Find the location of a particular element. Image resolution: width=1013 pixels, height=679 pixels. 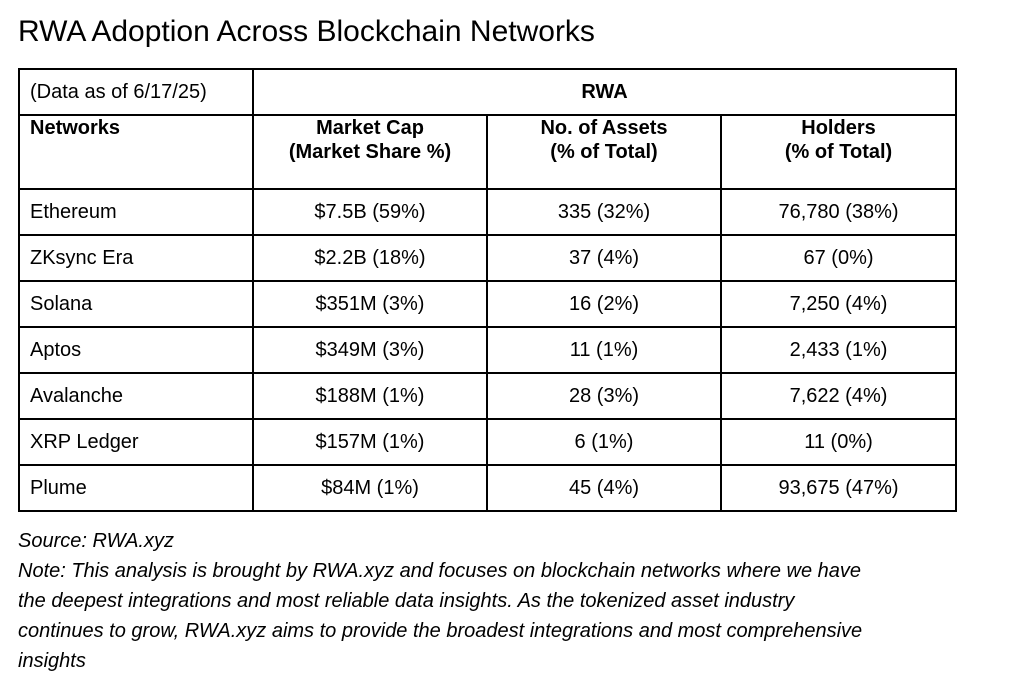

market-cap-cell: $349M (3%) is located at coordinates (370, 350).